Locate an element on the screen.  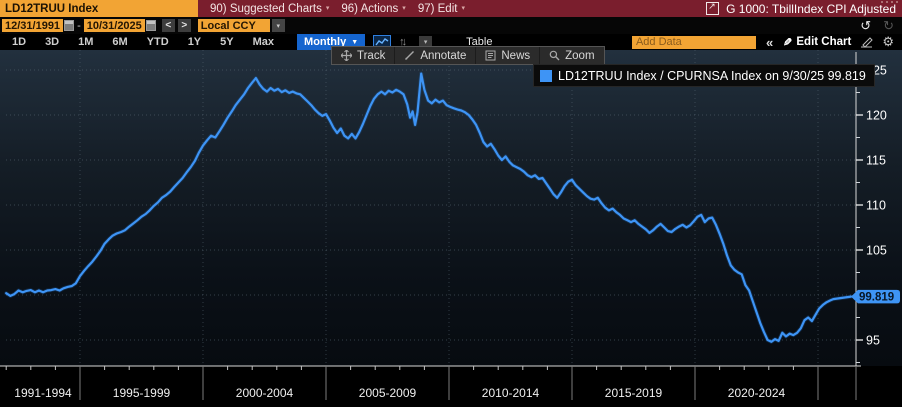
period-button-1y: 1Y is located at coordinates (194, 42).